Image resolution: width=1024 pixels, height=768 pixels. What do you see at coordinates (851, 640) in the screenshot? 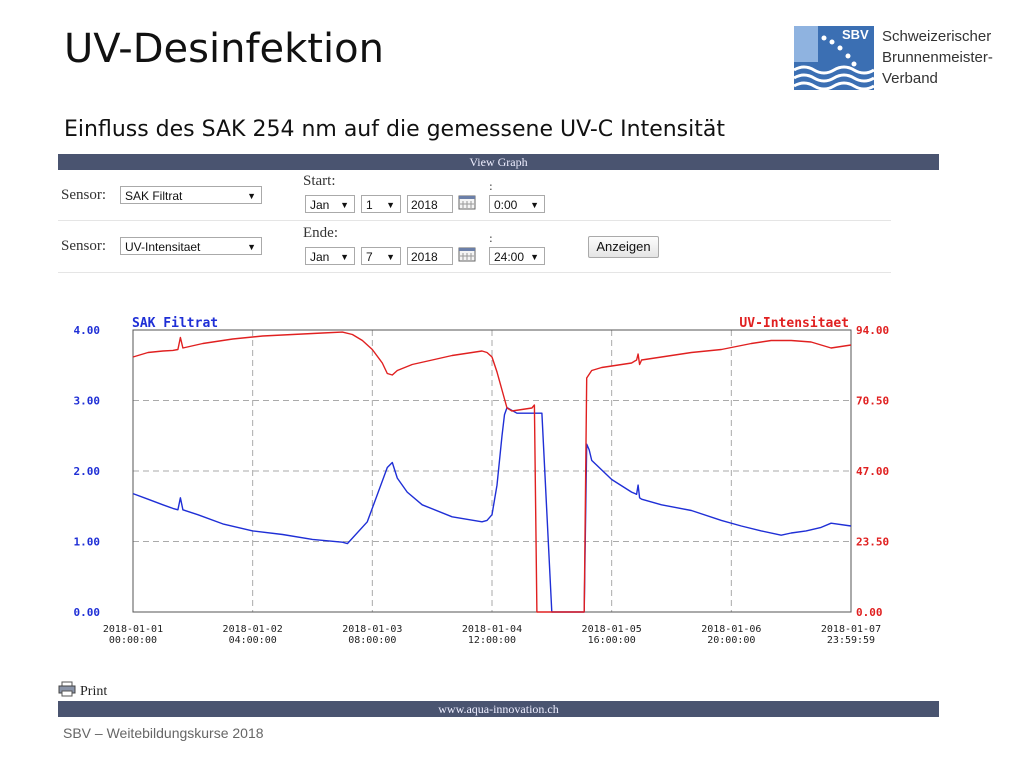
I see `x-tick-label-time: 23:59:59` at bounding box center [851, 640].